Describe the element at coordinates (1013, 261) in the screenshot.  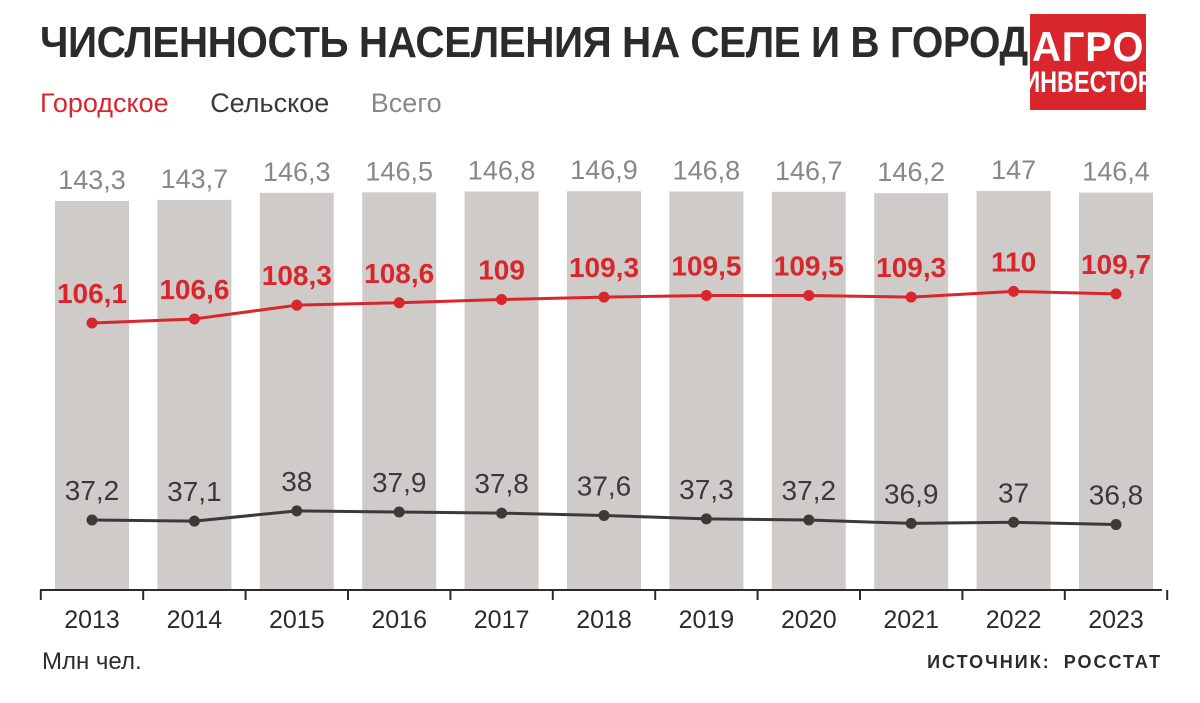
I see `urban-label-2022: 110` at that location.